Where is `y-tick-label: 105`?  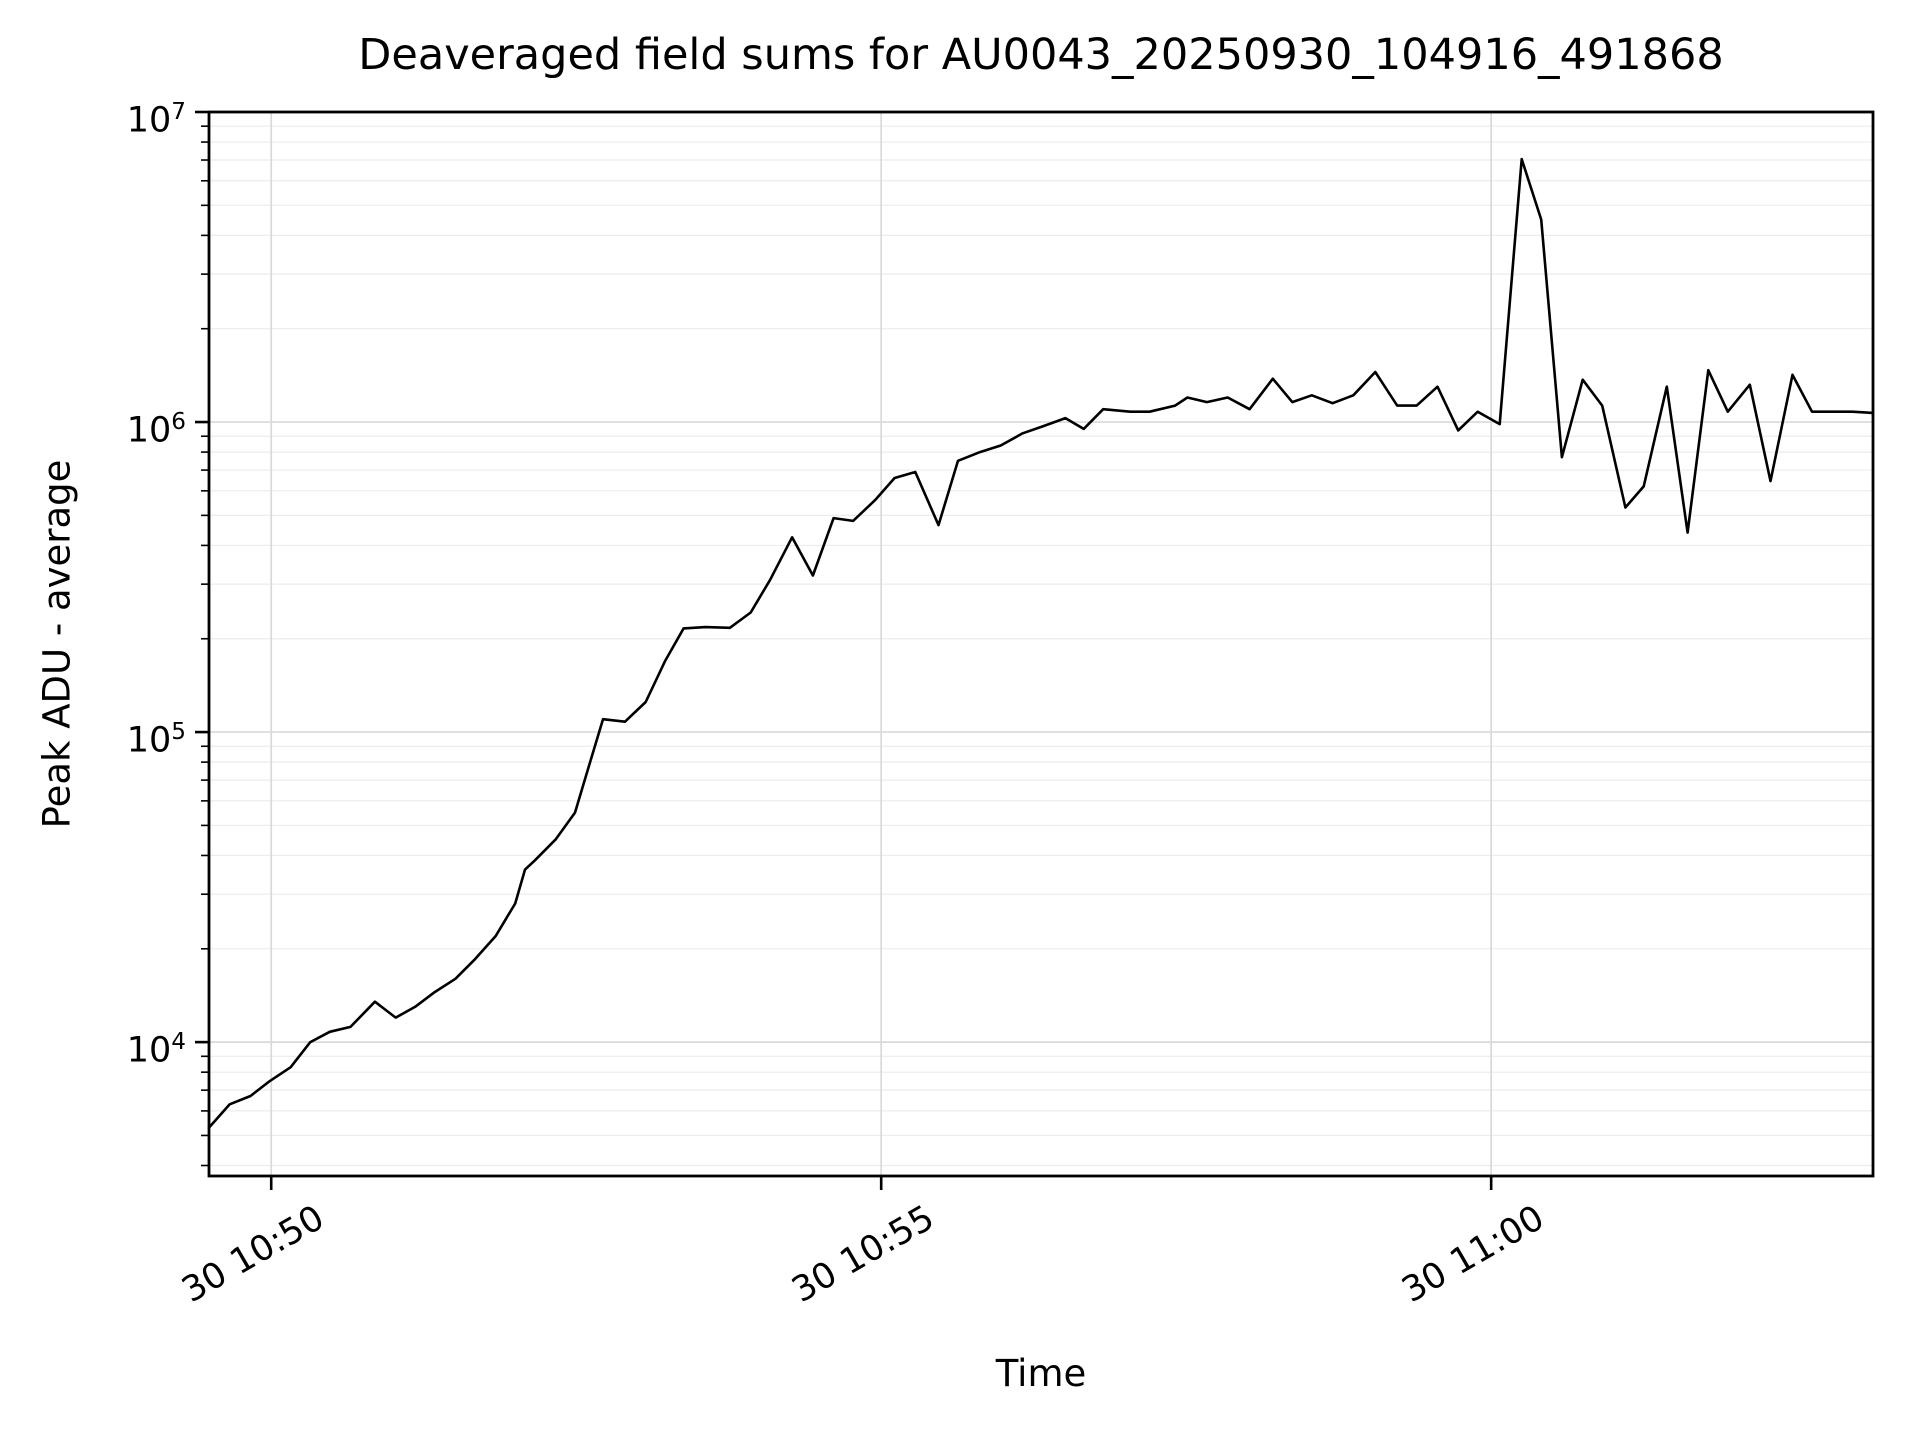 y-tick-label: 105 is located at coordinates (156, 740).